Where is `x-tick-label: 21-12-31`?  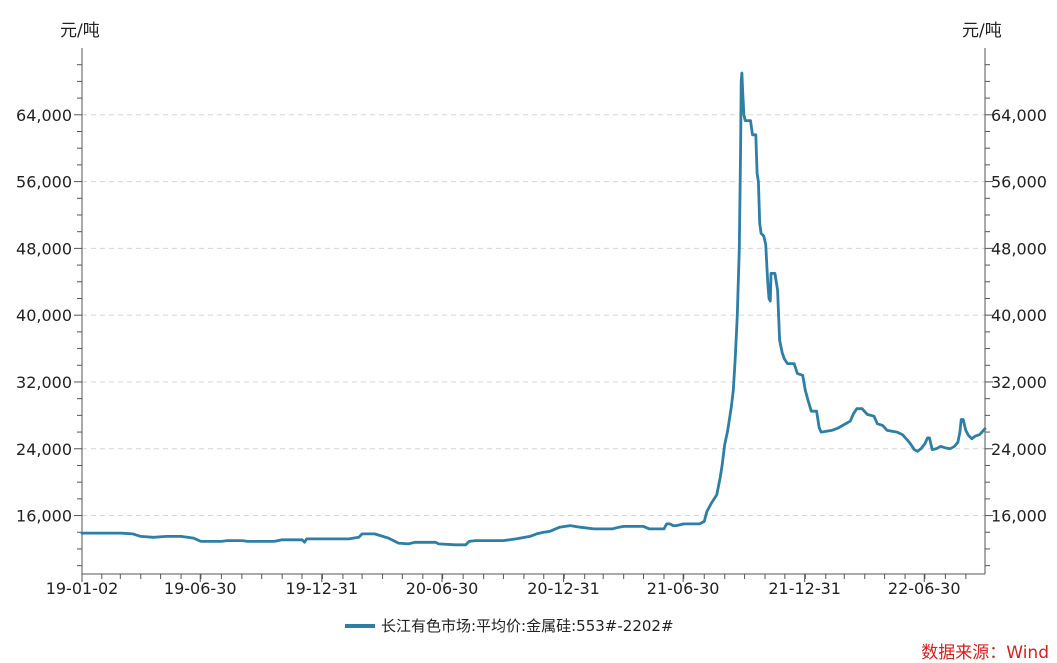
x-tick-label: 21-12-31 is located at coordinates (804, 588).